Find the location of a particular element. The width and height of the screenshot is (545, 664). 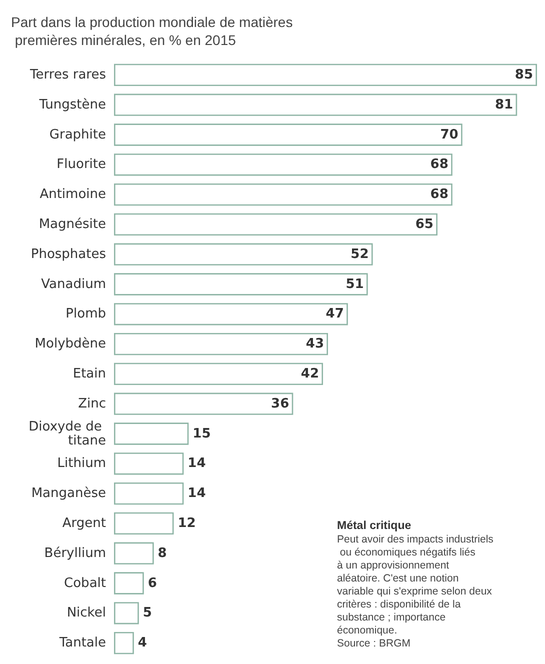

data-label: 81 is located at coordinates (504, 104).